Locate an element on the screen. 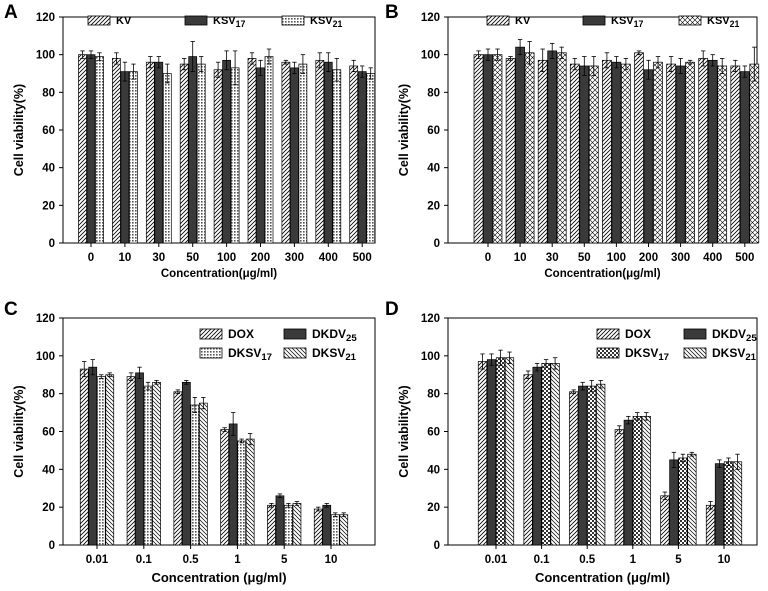 The width and height of the screenshot is (768, 591). legend-label: KSV17 is located at coordinates (627, 22).